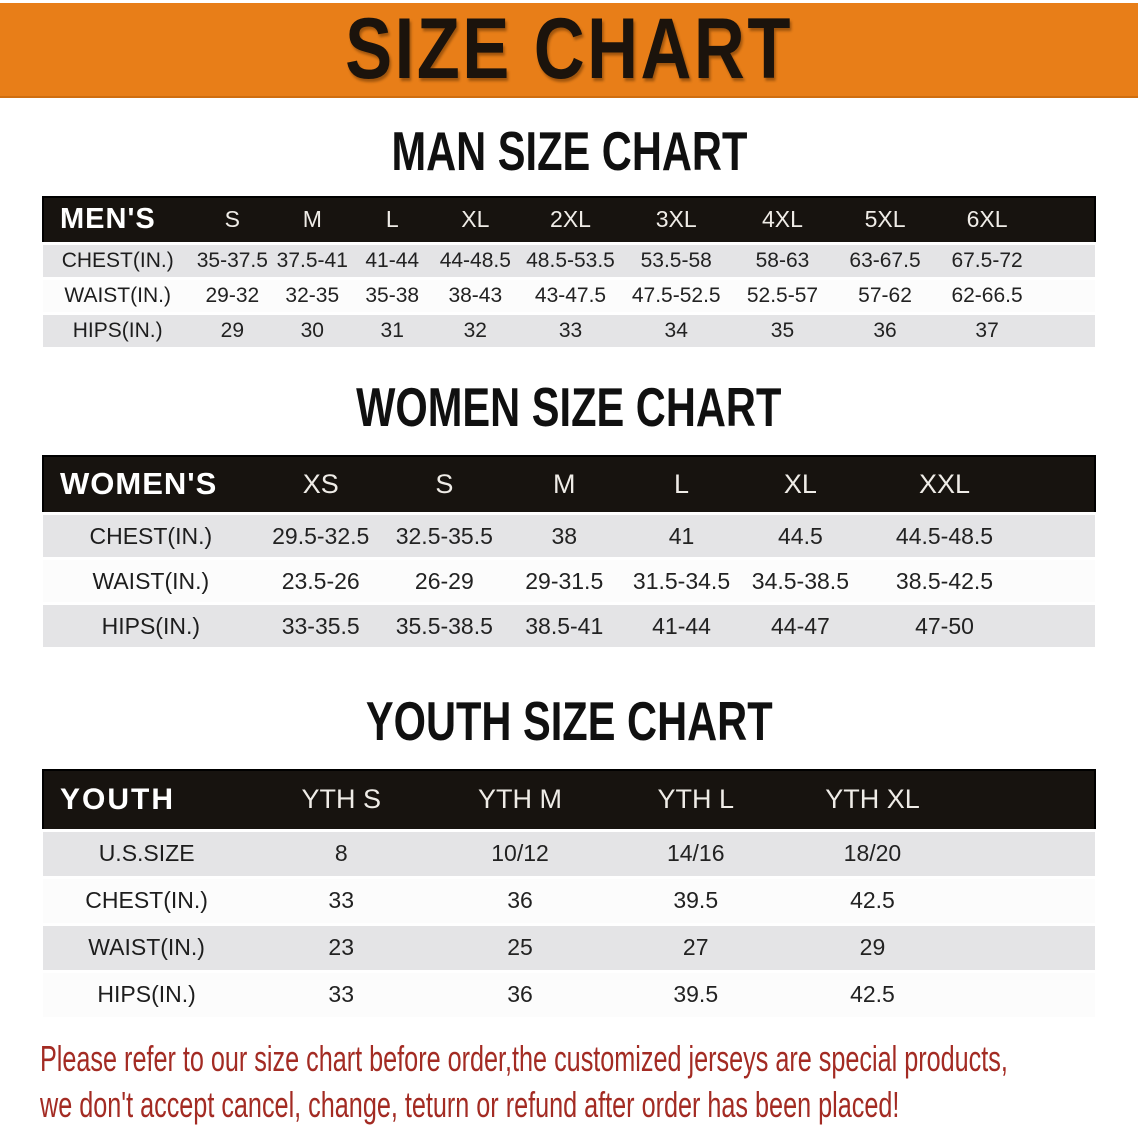 This screenshot has height=1135, width=1138. Describe the element at coordinates (108, 219) in the screenshot. I see `group-label: MEN'S` at that location.